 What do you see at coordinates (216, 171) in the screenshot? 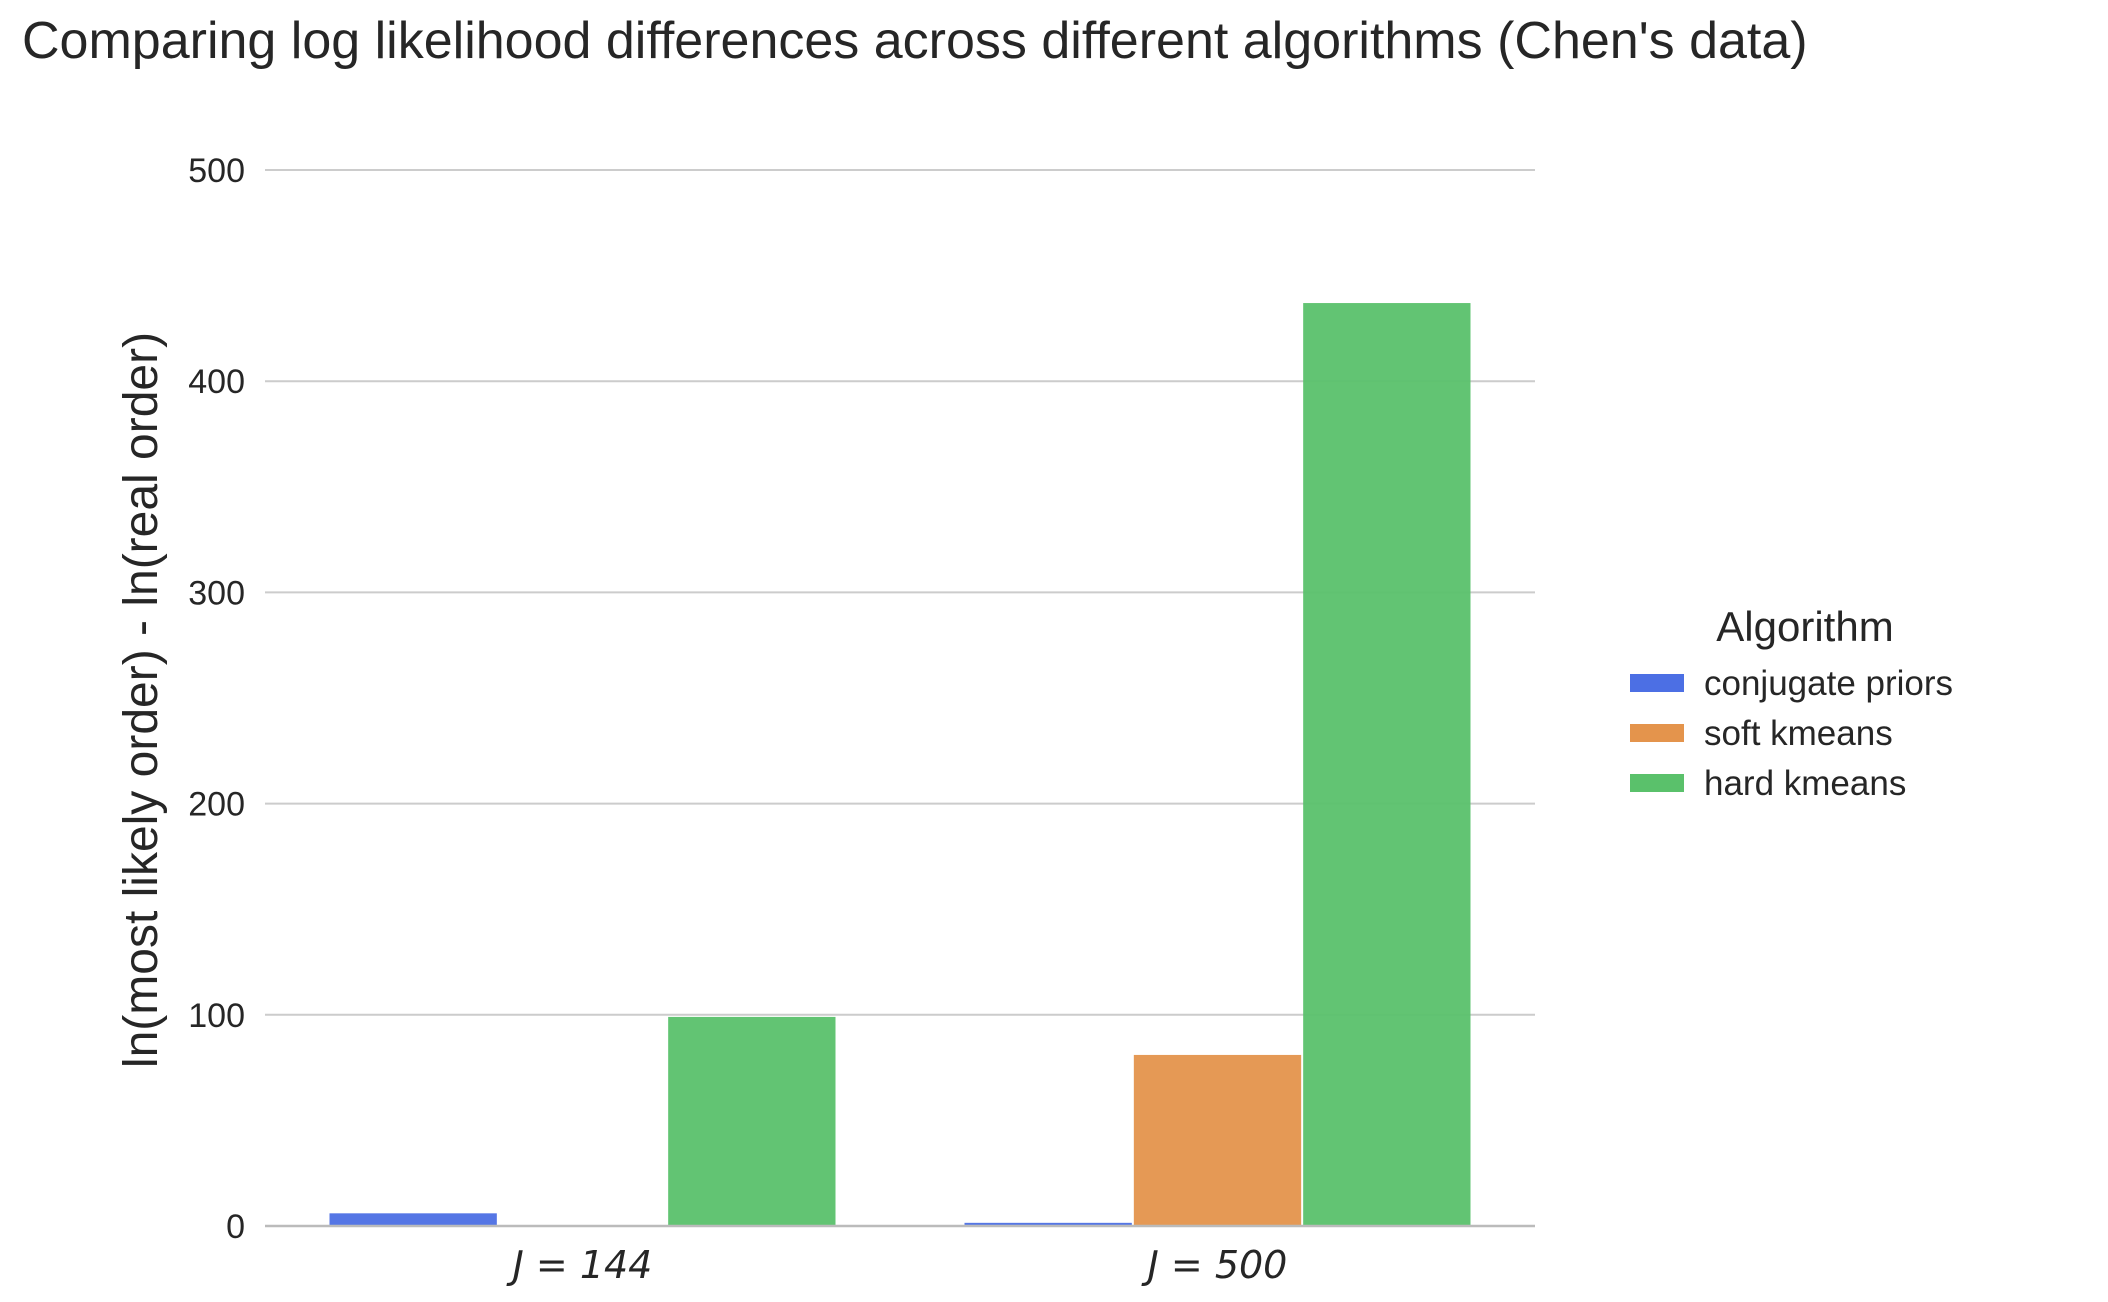
I see `y-tick-label: 500` at bounding box center [216, 171].